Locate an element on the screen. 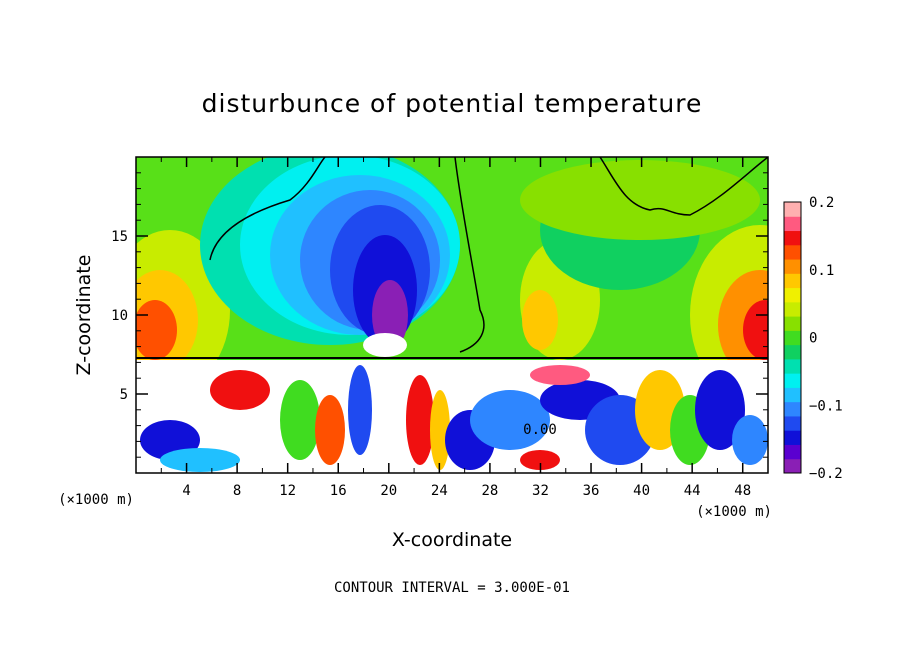 This screenshot has width=904, height=654. x-tick-label: 36 is located at coordinates (591, 491).